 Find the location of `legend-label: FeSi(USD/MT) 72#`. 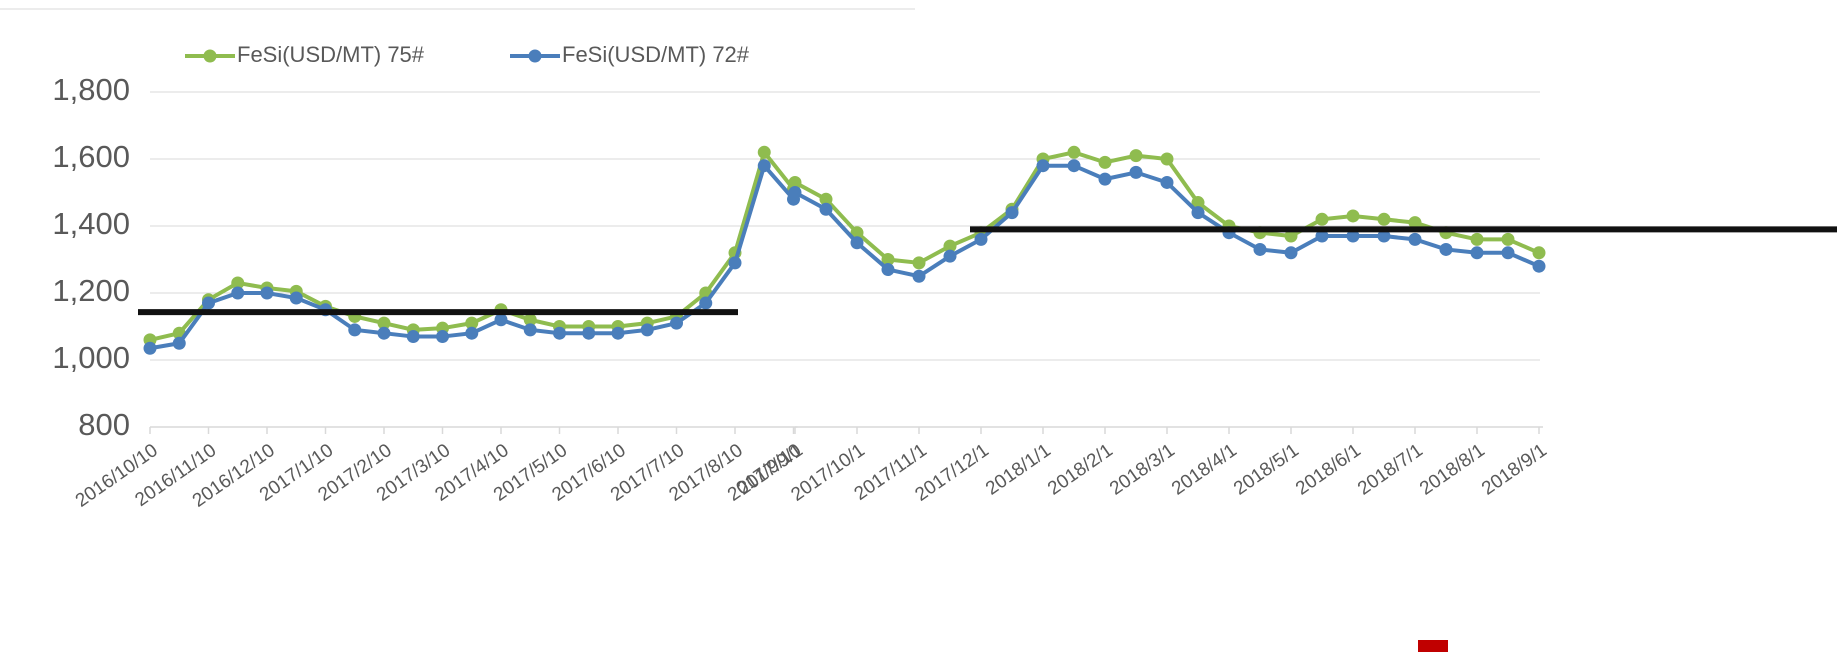

legend-label: FeSi(USD/MT) 72# is located at coordinates (656, 54).